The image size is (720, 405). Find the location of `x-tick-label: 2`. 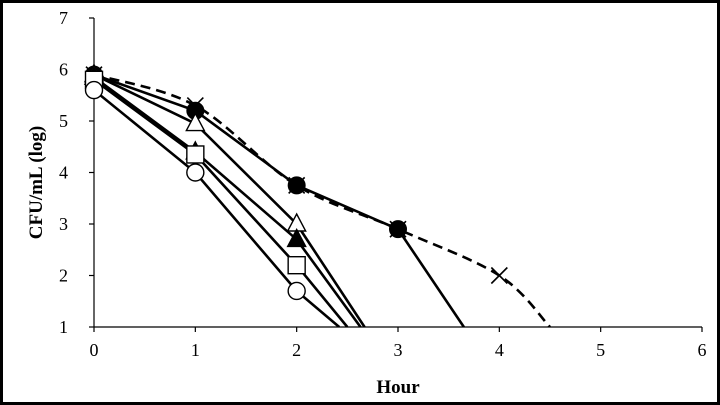

x-tick-label: 2 is located at coordinates (296, 350).